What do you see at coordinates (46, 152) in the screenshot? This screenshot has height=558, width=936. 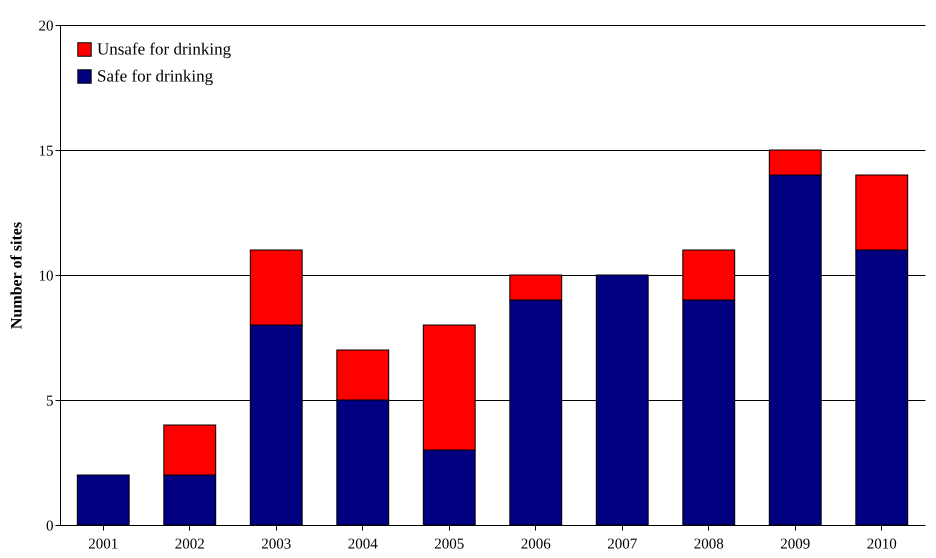 I see `y-tick-label: 15` at bounding box center [46, 152].